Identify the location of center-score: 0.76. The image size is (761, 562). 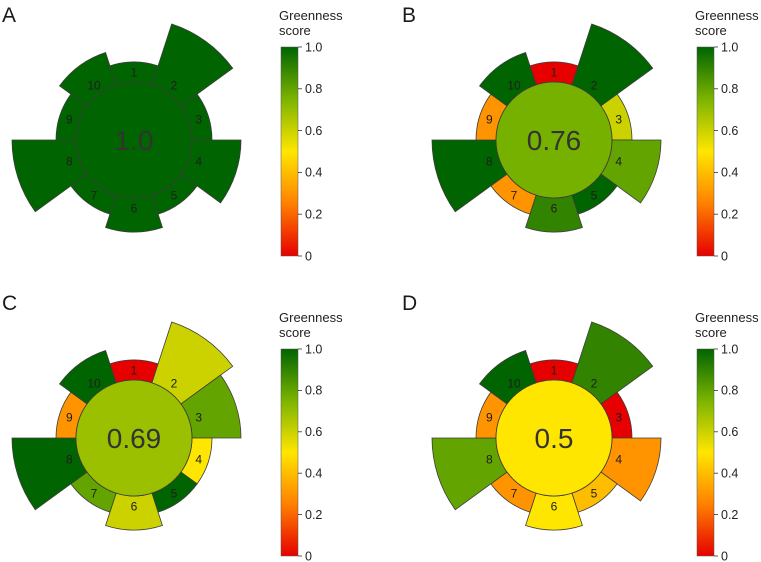
(554, 140).